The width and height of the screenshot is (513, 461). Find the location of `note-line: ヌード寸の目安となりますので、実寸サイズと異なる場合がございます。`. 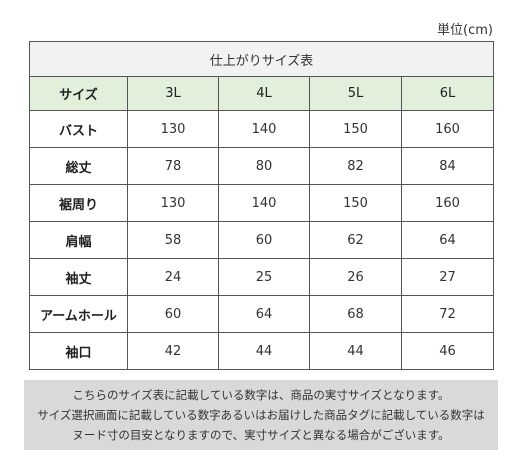

note-line: ヌード寸の目安となりますので、実寸サイズと異なる場合がございます。 is located at coordinates (261, 435).